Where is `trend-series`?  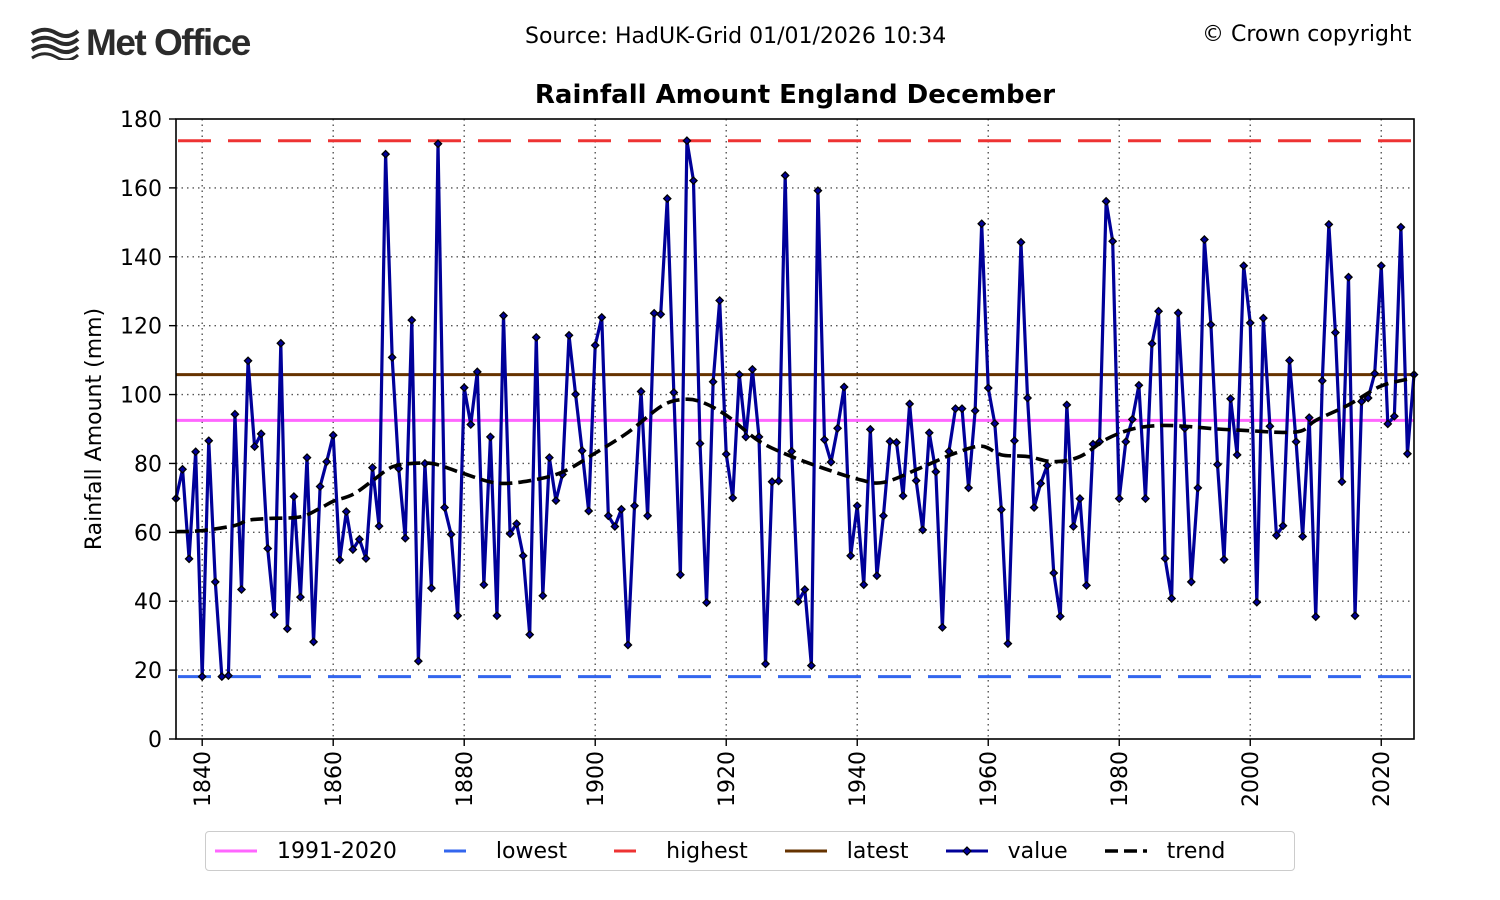 trend-series is located at coordinates (795, 455).